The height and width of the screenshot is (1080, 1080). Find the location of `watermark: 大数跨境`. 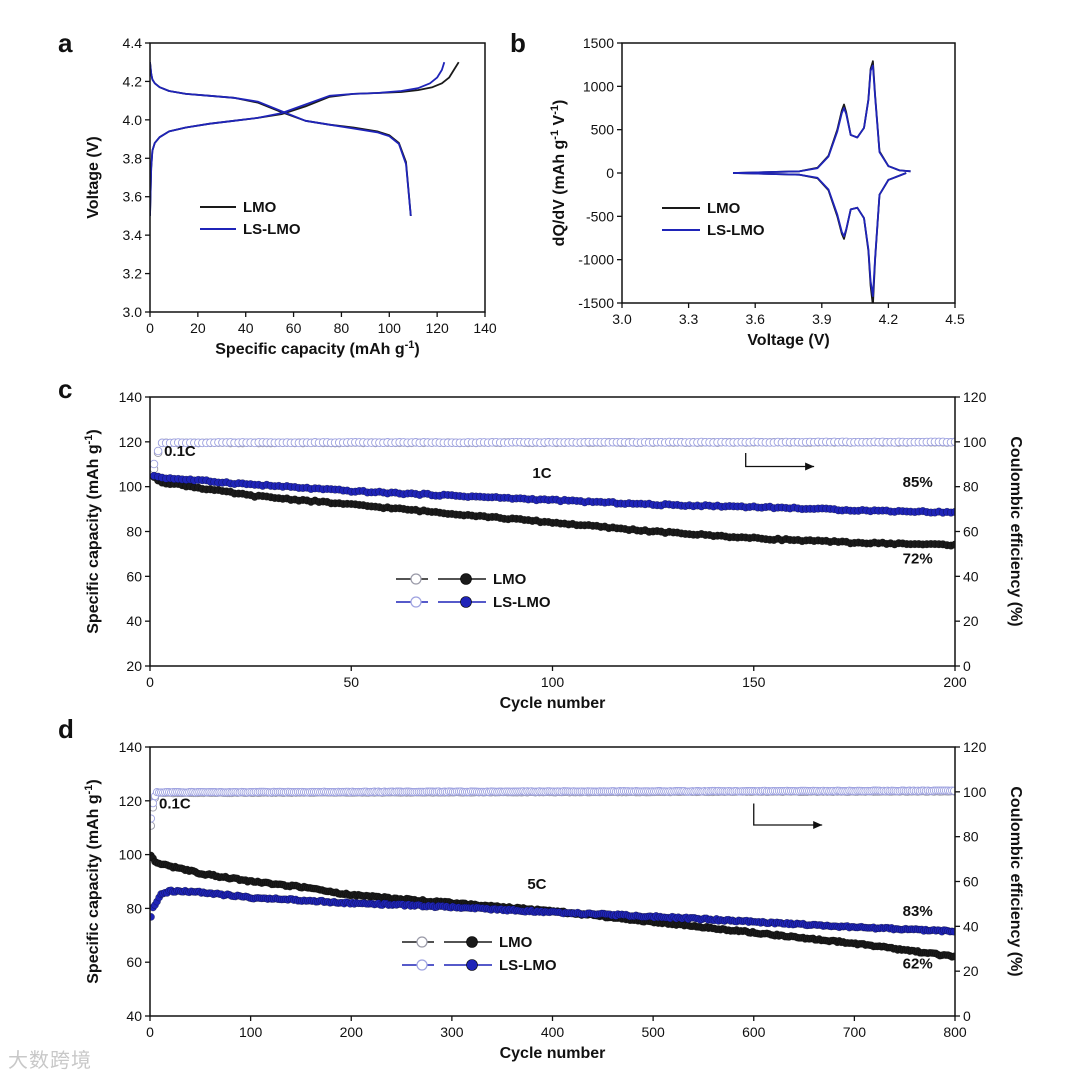

watermark: 大数跨境 is located at coordinates (50, 1060).